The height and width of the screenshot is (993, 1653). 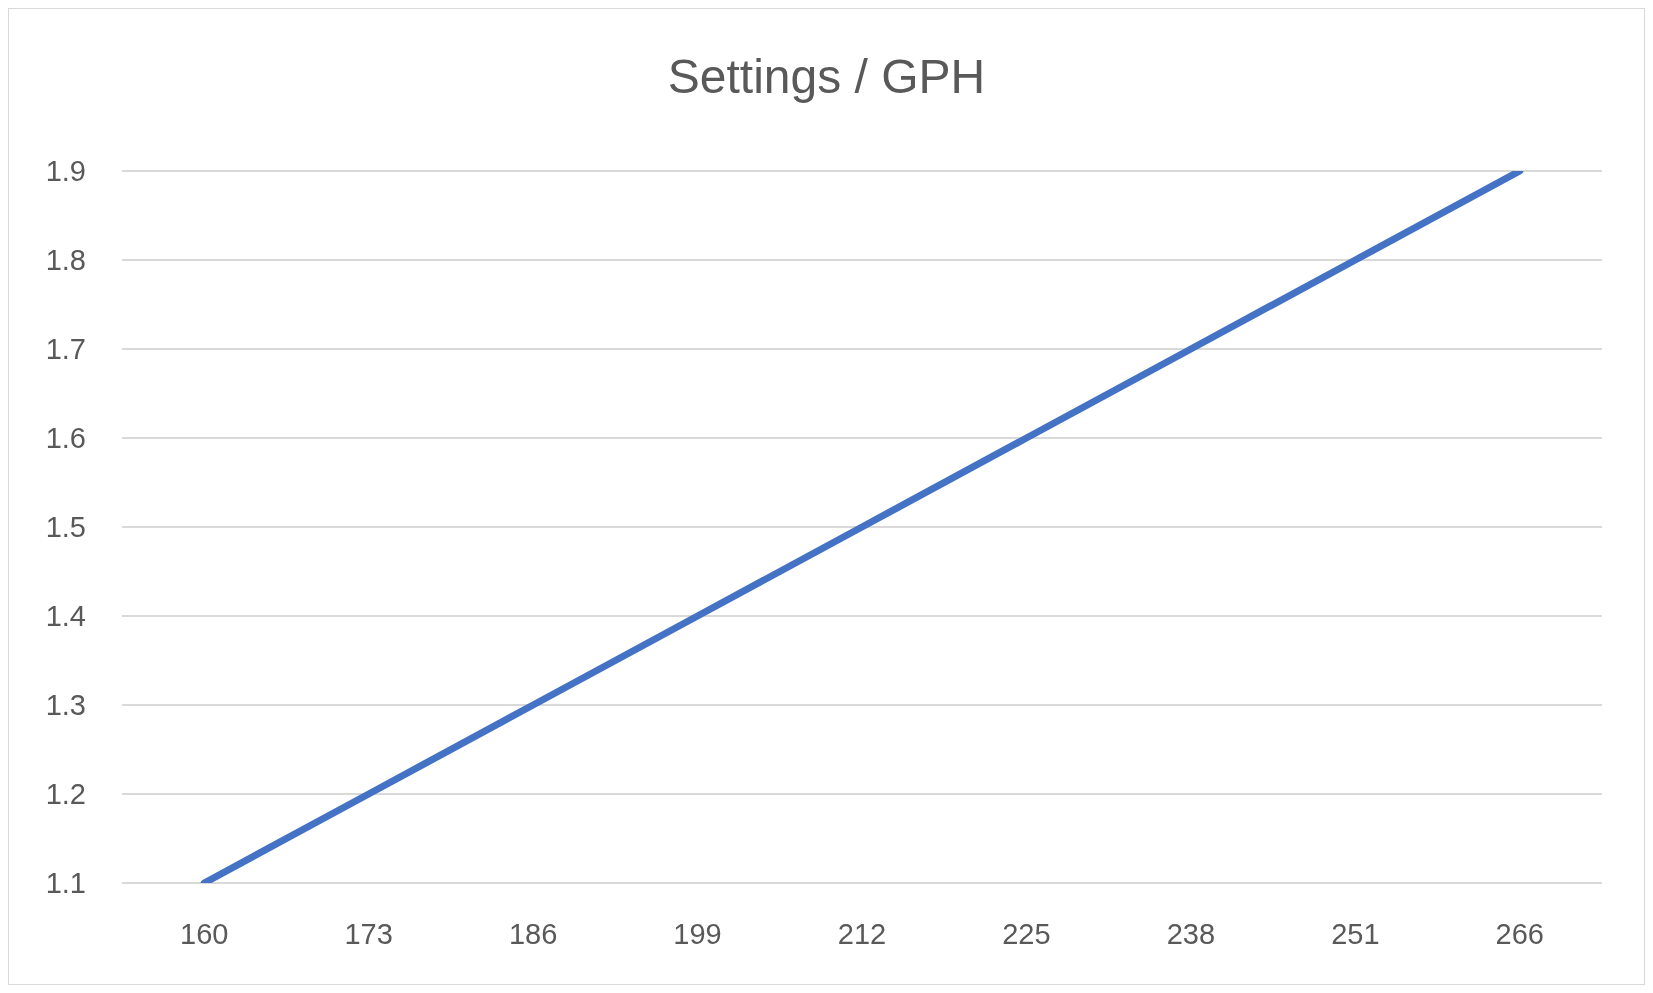 I want to click on chart-title: Settings / GPH, so click(x=826, y=76).